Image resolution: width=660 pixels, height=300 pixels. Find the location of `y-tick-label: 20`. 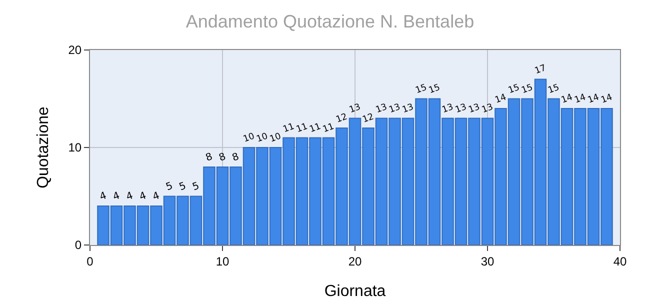

y-tick-label: 20 is located at coordinates (75, 50).